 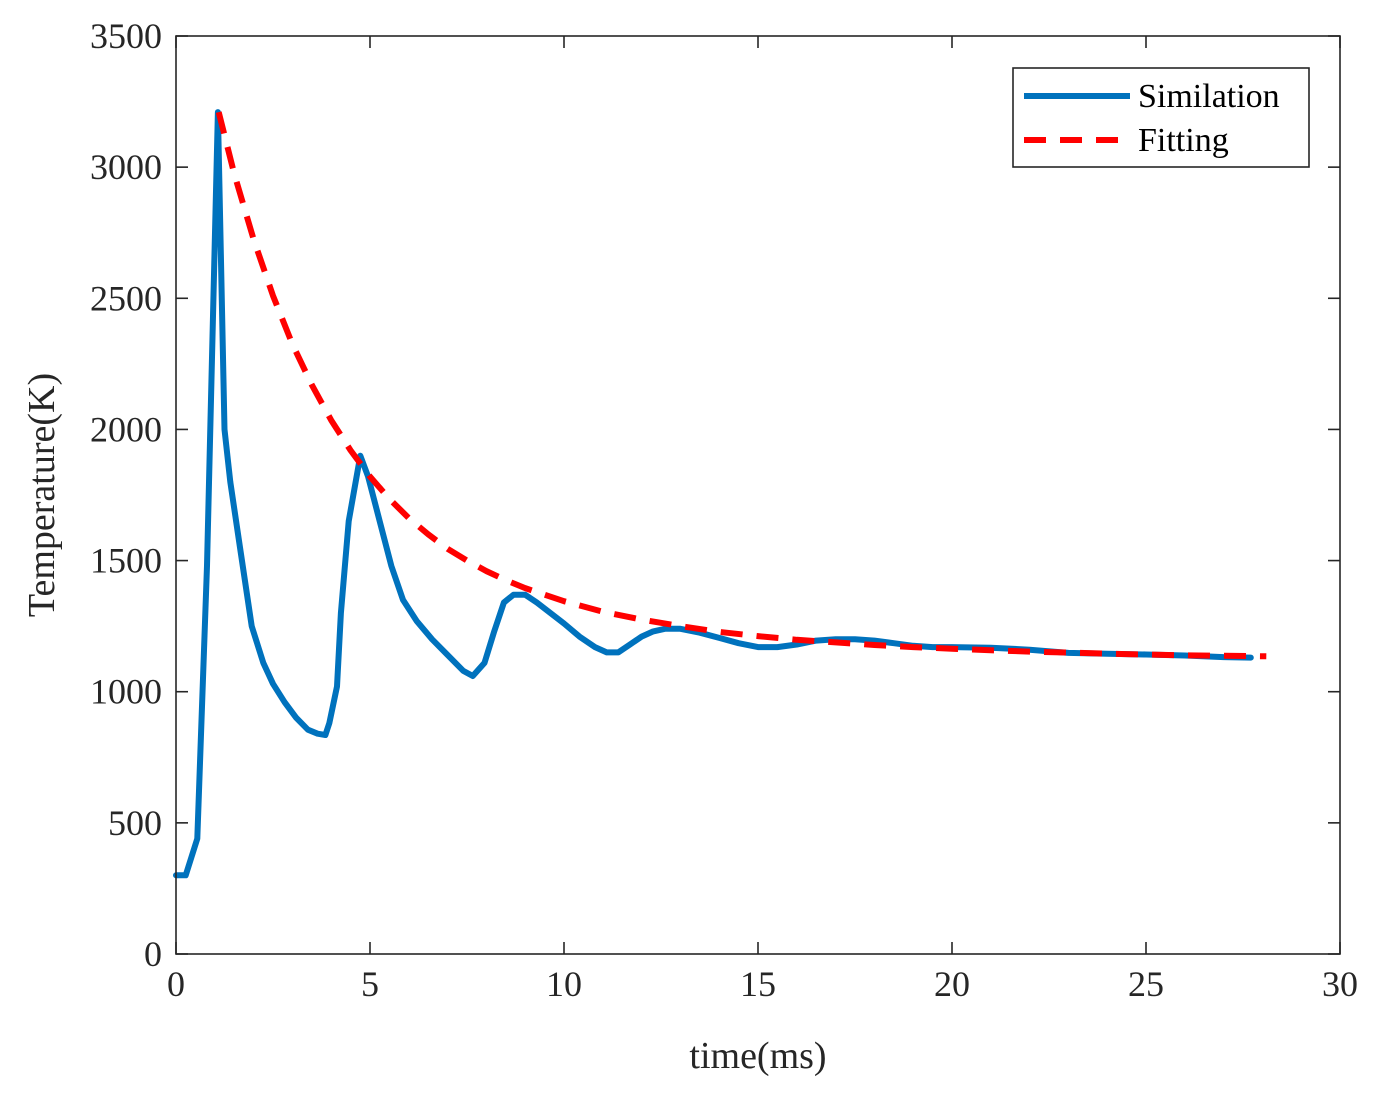 I want to click on y-axis-title: Temperature(K), so click(x=42, y=495).